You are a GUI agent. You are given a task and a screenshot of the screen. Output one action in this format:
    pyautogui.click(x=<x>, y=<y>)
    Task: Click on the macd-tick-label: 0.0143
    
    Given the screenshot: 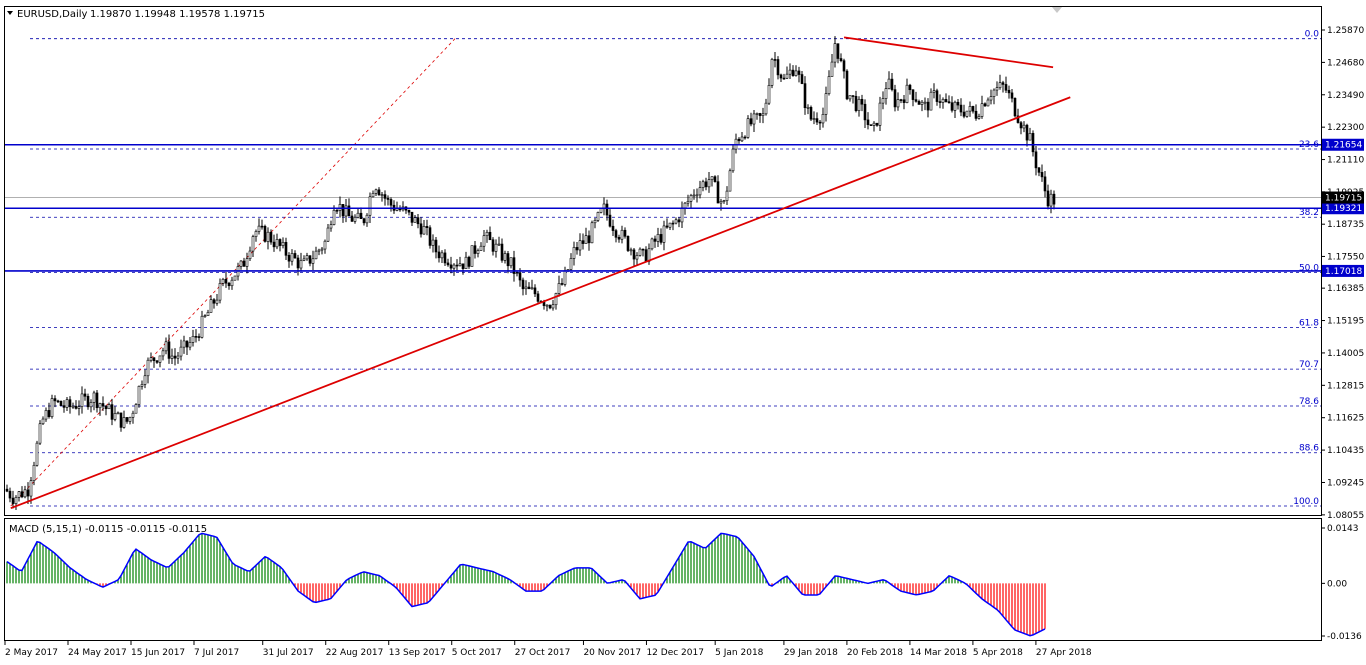 What is the action you would take?
    pyautogui.click(x=1343, y=529)
    